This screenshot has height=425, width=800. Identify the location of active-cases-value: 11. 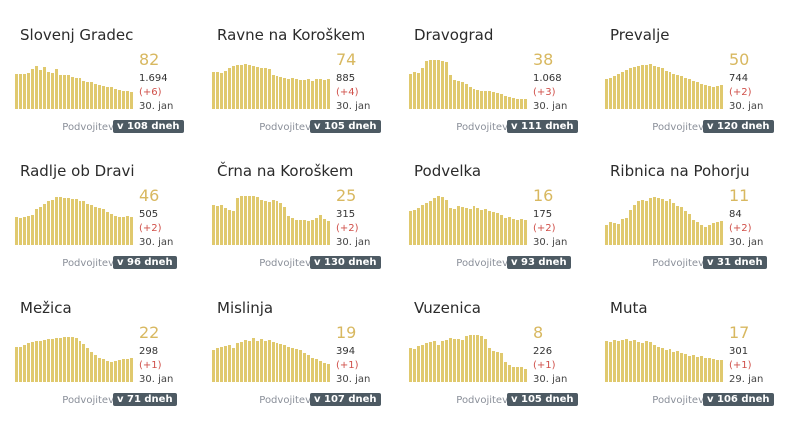
(739, 195).